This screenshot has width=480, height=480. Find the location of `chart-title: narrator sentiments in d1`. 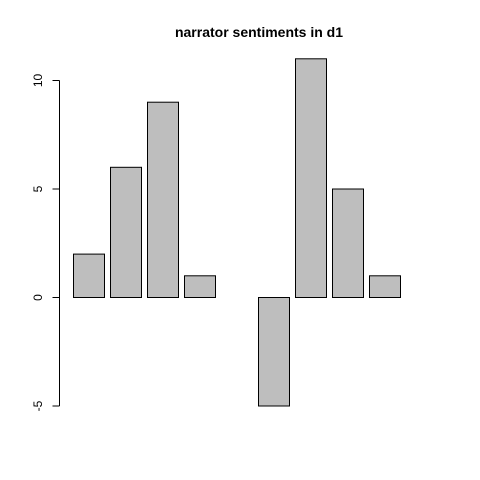

chart-title: narrator sentiments in d1 is located at coordinates (259, 32).